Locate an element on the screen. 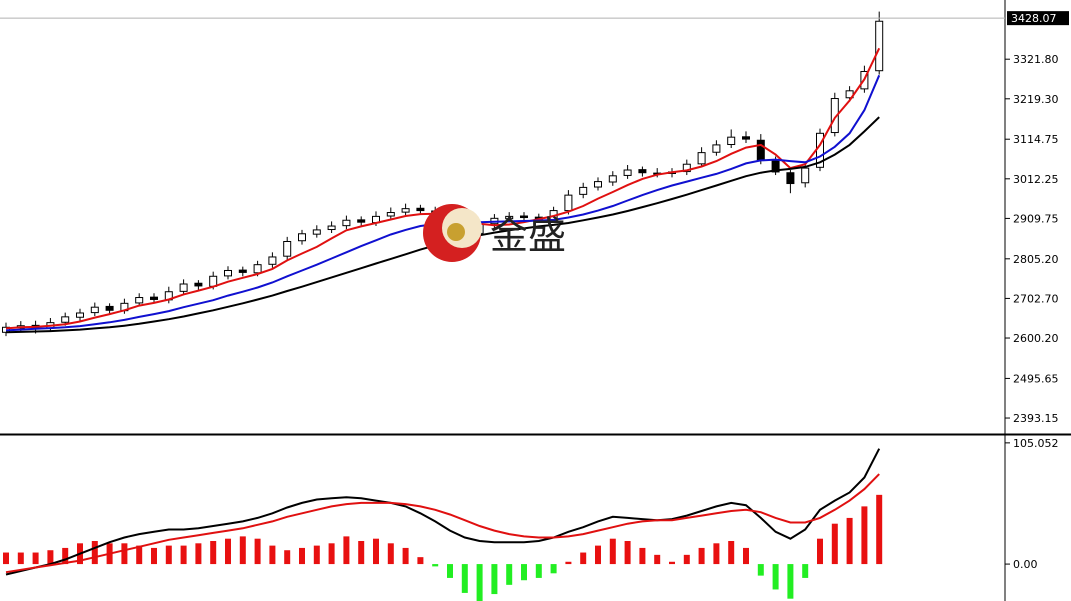  y-tick-label: 3012.25 is located at coordinates (1036, 179).